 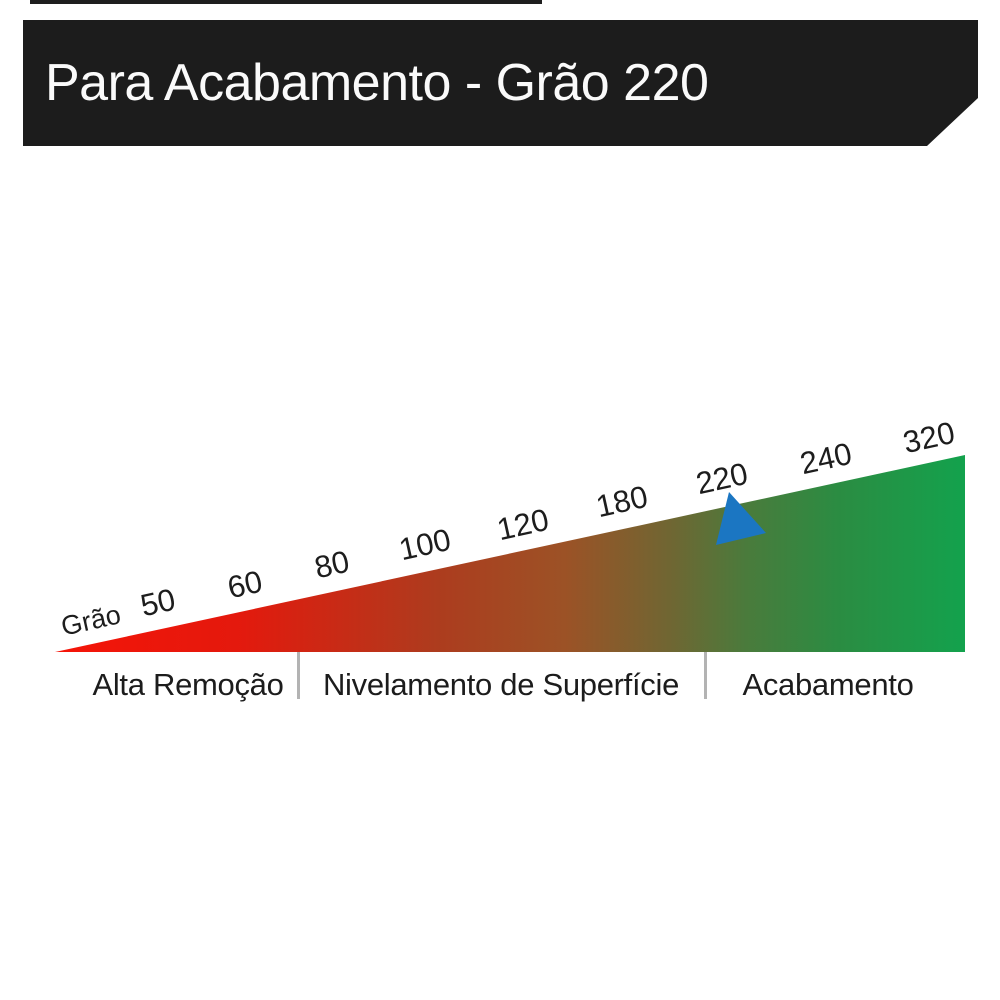 I want to click on grit-label-180: 180, so click(x=621, y=501).